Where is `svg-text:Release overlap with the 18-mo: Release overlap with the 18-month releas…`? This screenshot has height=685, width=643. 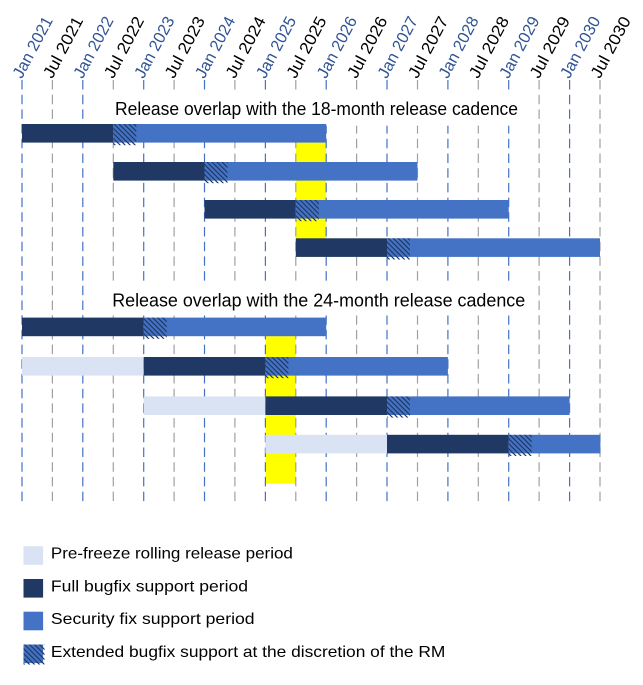 svg-text:Release overlap with the 18-mo: Release overlap with the 18-month releas… is located at coordinates (316, 109).